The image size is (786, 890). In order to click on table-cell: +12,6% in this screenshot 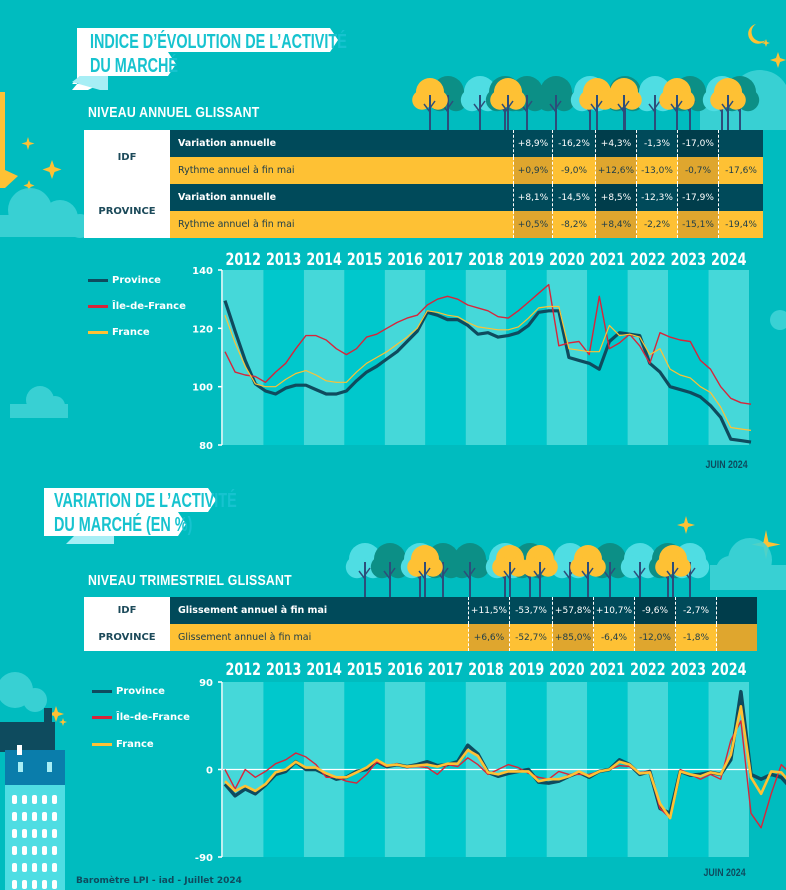, I will do `click(616, 170)`.